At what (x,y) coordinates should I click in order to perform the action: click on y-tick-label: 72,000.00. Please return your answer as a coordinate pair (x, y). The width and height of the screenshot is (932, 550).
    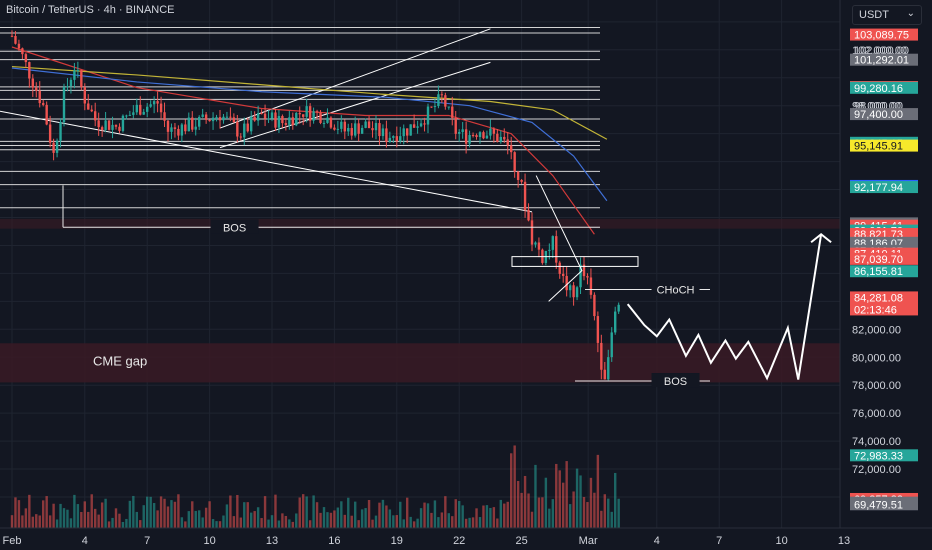
    Looking at the image, I should click on (876, 470).